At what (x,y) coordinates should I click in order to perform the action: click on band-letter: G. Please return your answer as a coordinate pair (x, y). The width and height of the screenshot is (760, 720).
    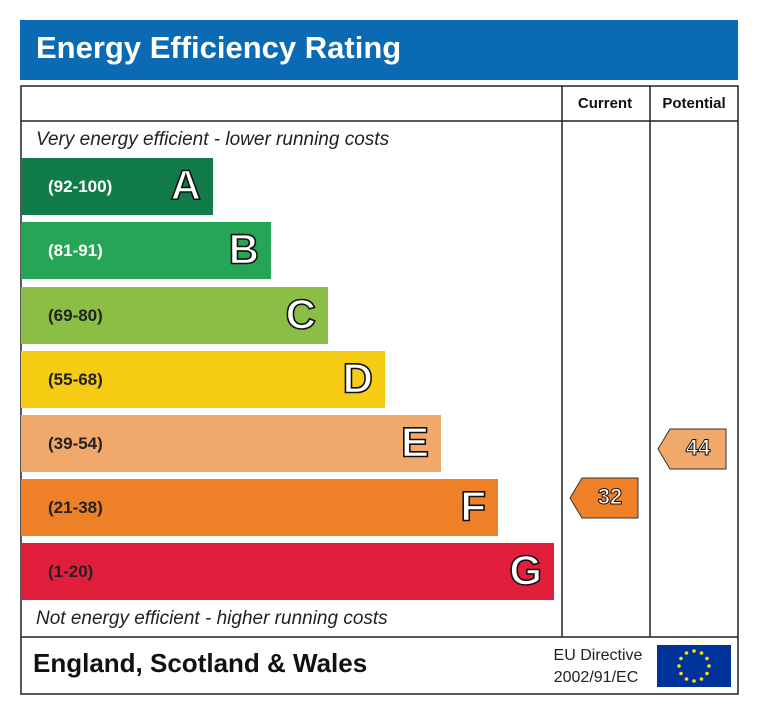
    Looking at the image, I should click on (525, 570).